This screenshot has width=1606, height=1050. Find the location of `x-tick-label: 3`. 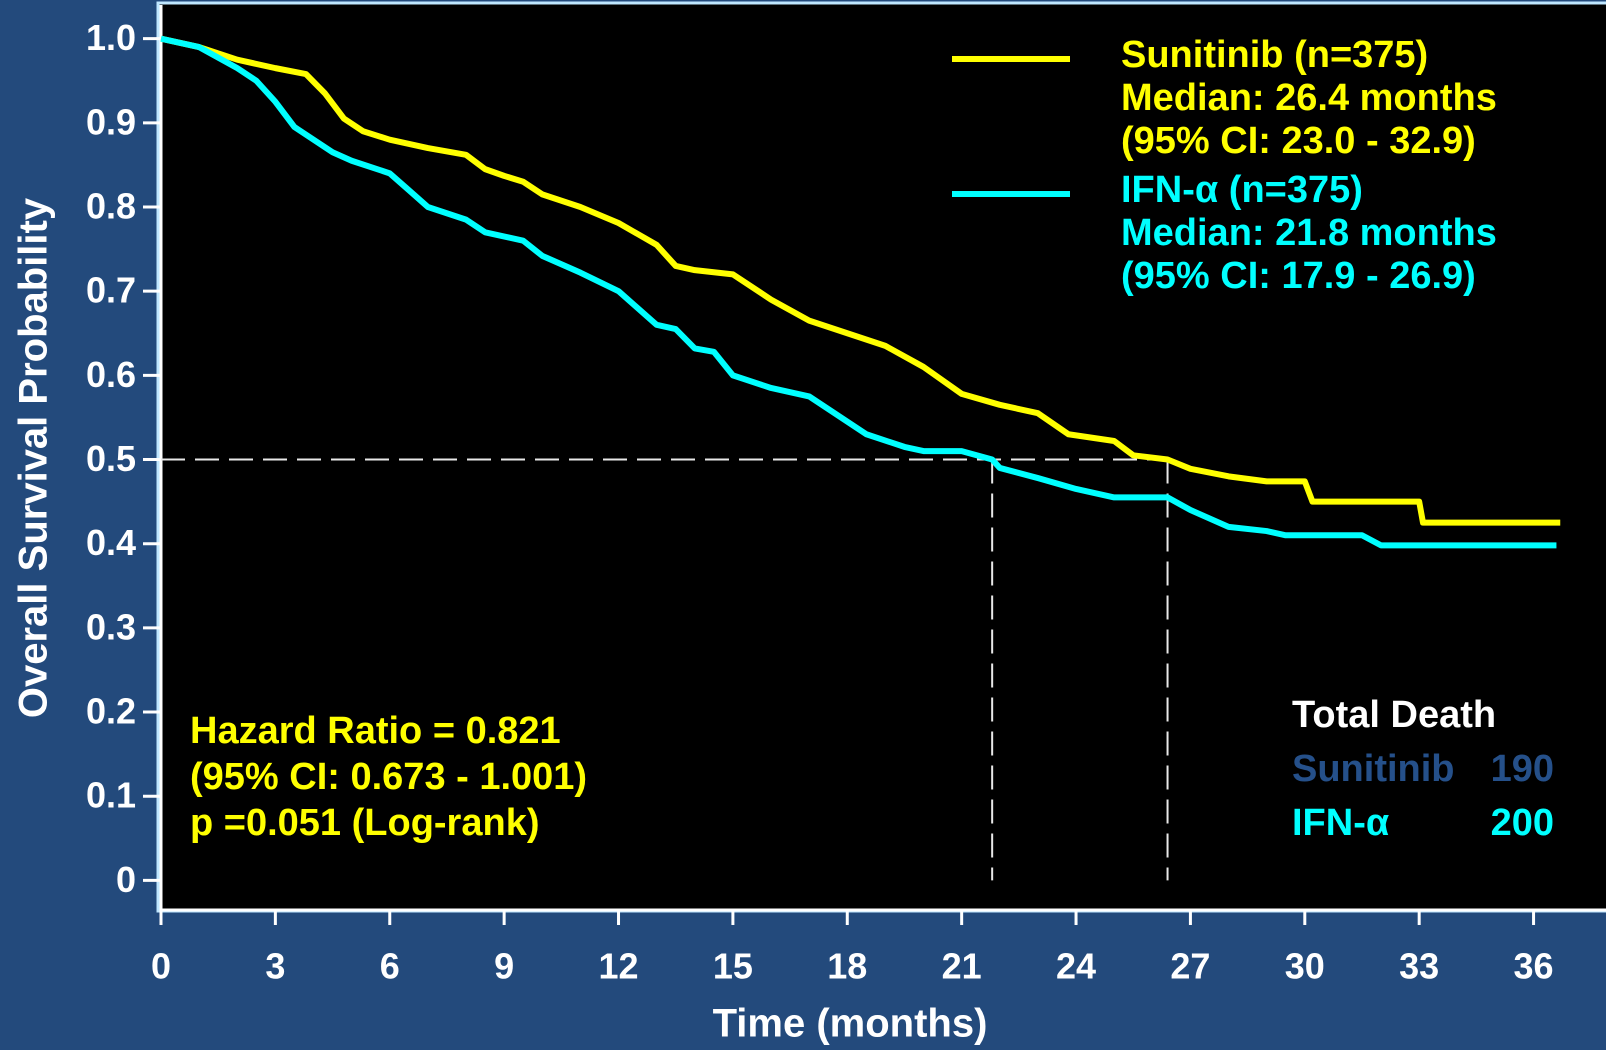

x-tick-label: 3 is located at coordinates (275, 966).